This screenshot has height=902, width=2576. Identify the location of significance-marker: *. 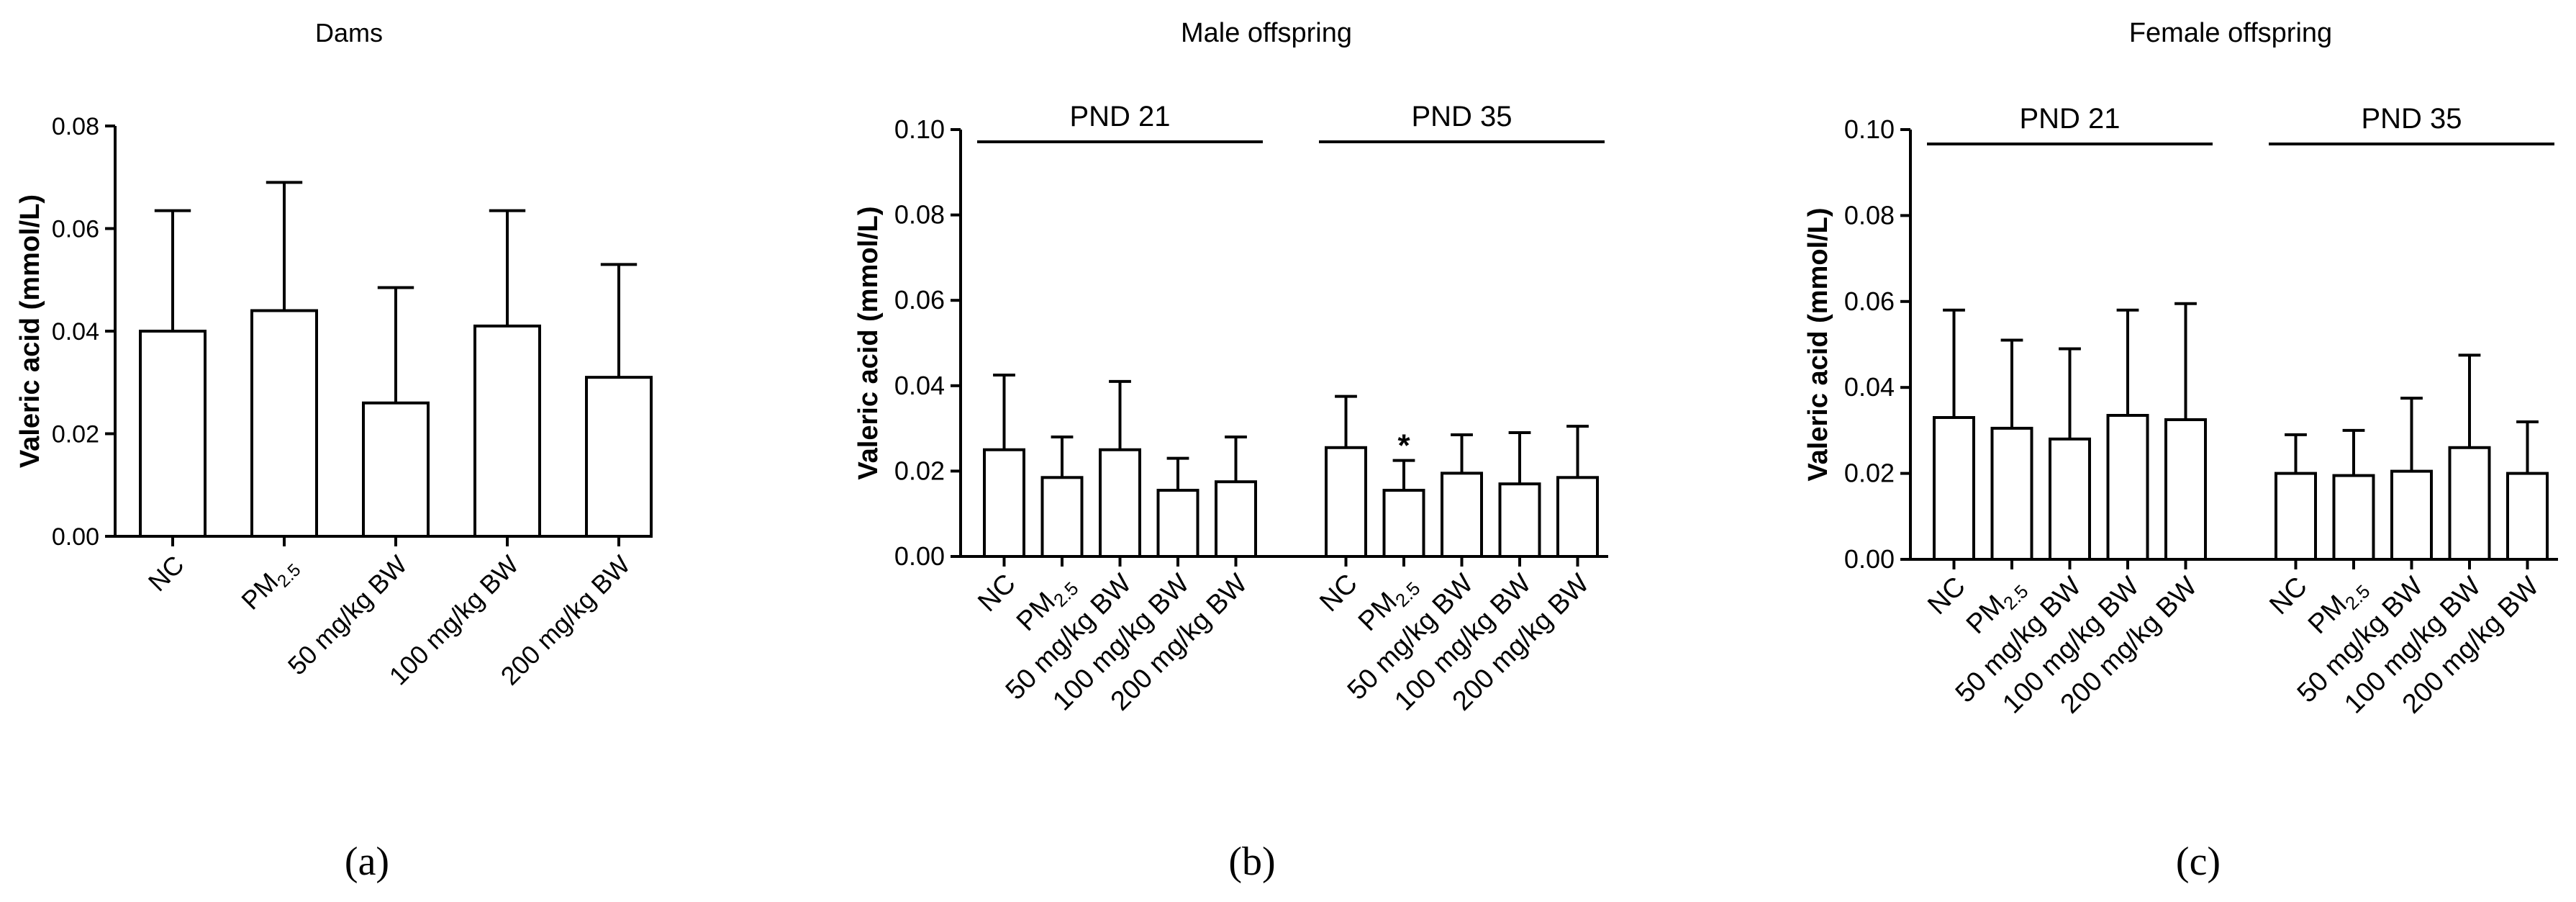
(1403, 446).